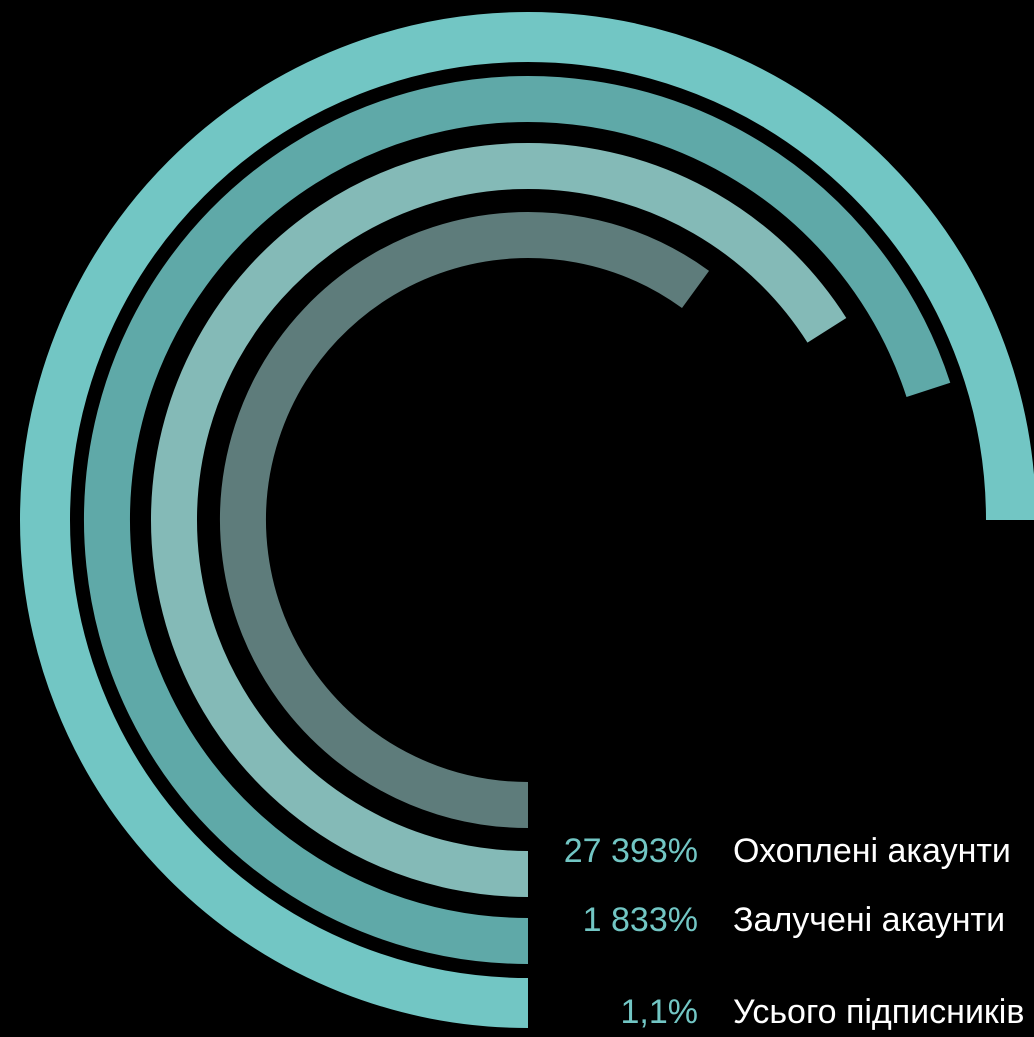 This screenshot has width=1034, height=1037. What do you see at coordinates (878, 1012) in the screenshot?
I see `series-name-label: Усього підписників` at bounding box center [878, 1012].